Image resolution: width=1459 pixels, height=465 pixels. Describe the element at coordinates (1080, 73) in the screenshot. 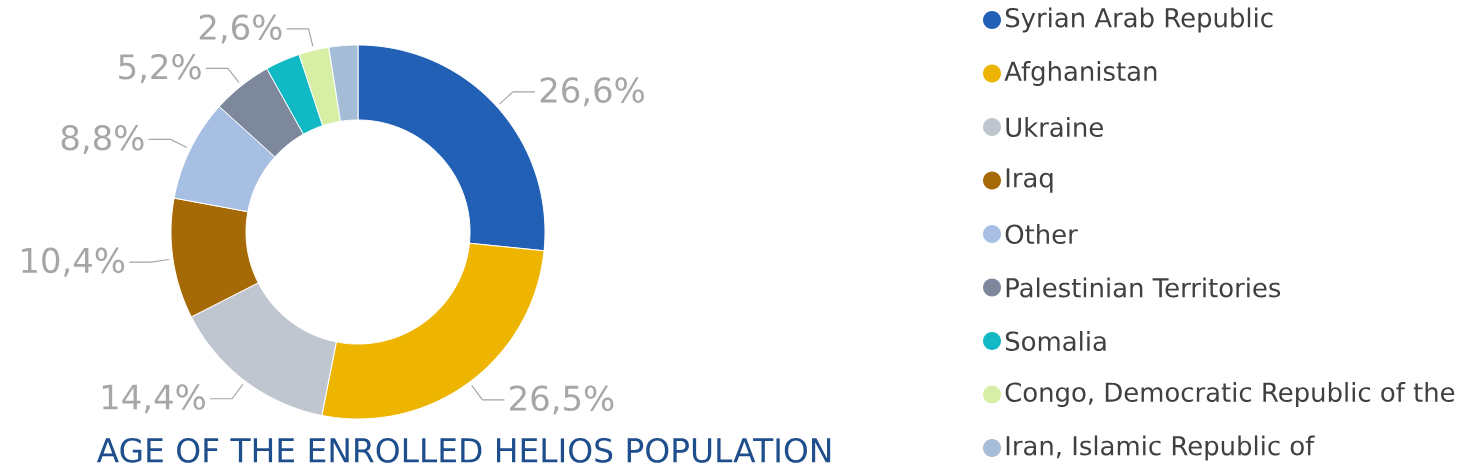

I see `legend-label: Afghanistan` at that location.